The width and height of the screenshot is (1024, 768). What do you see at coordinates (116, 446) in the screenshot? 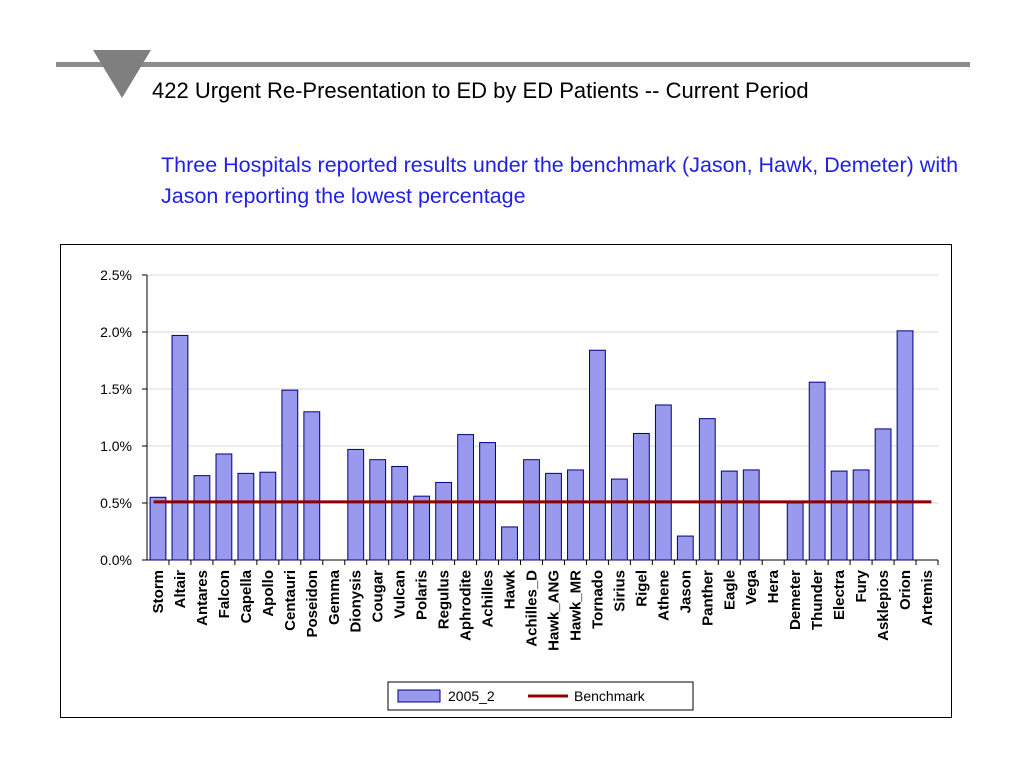
I see `y-tick-label: 1.0%` at bounding box center [116, 446].